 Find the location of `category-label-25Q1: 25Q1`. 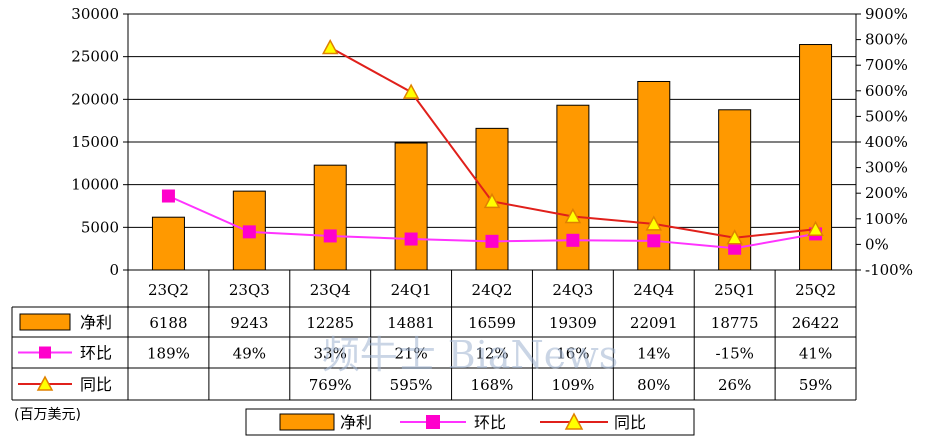

category-label-25Q1: 25Q1 is located at coordinates (734, 290).